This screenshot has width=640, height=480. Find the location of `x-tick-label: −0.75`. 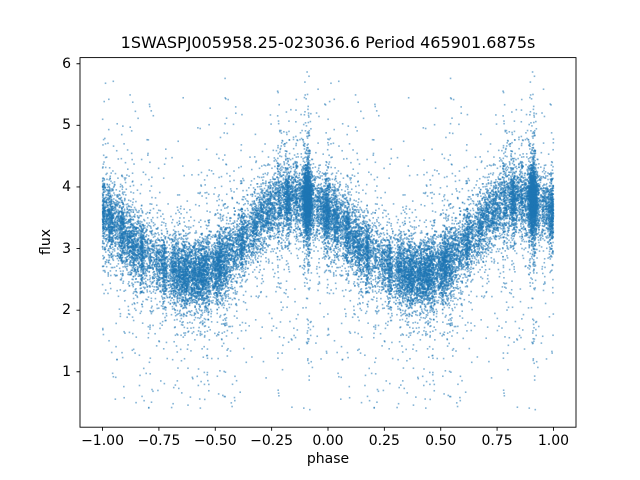

x-tick-label: −0.75 is located at coordinates (159, 441).